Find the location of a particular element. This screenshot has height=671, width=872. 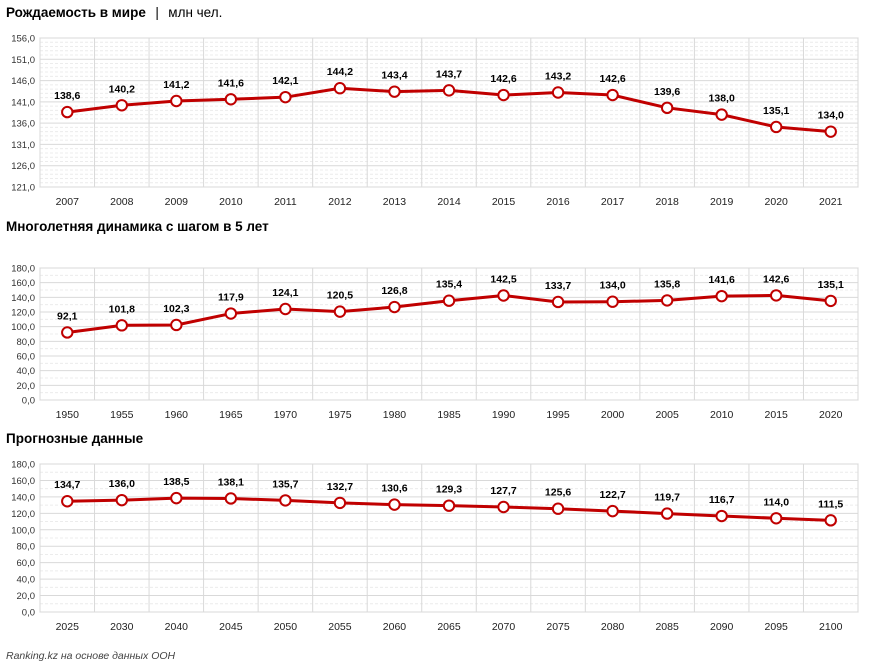

data-label: 117,9 is located at coordinates (231, 298).